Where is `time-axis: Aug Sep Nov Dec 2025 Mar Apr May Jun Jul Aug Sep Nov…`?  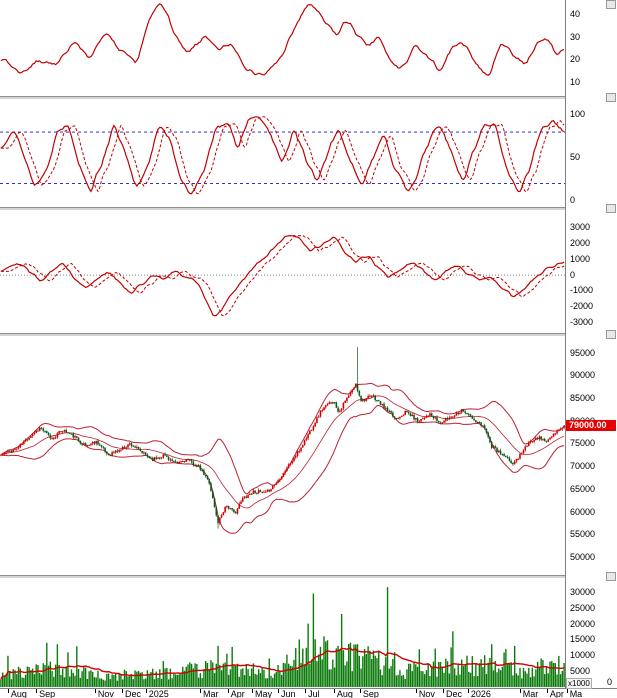
time-axis: Aug Sep Nov Dec 2025 Mar Apr May Jun Jul Aug Sep Nov… is located at coordinates (308, 693).